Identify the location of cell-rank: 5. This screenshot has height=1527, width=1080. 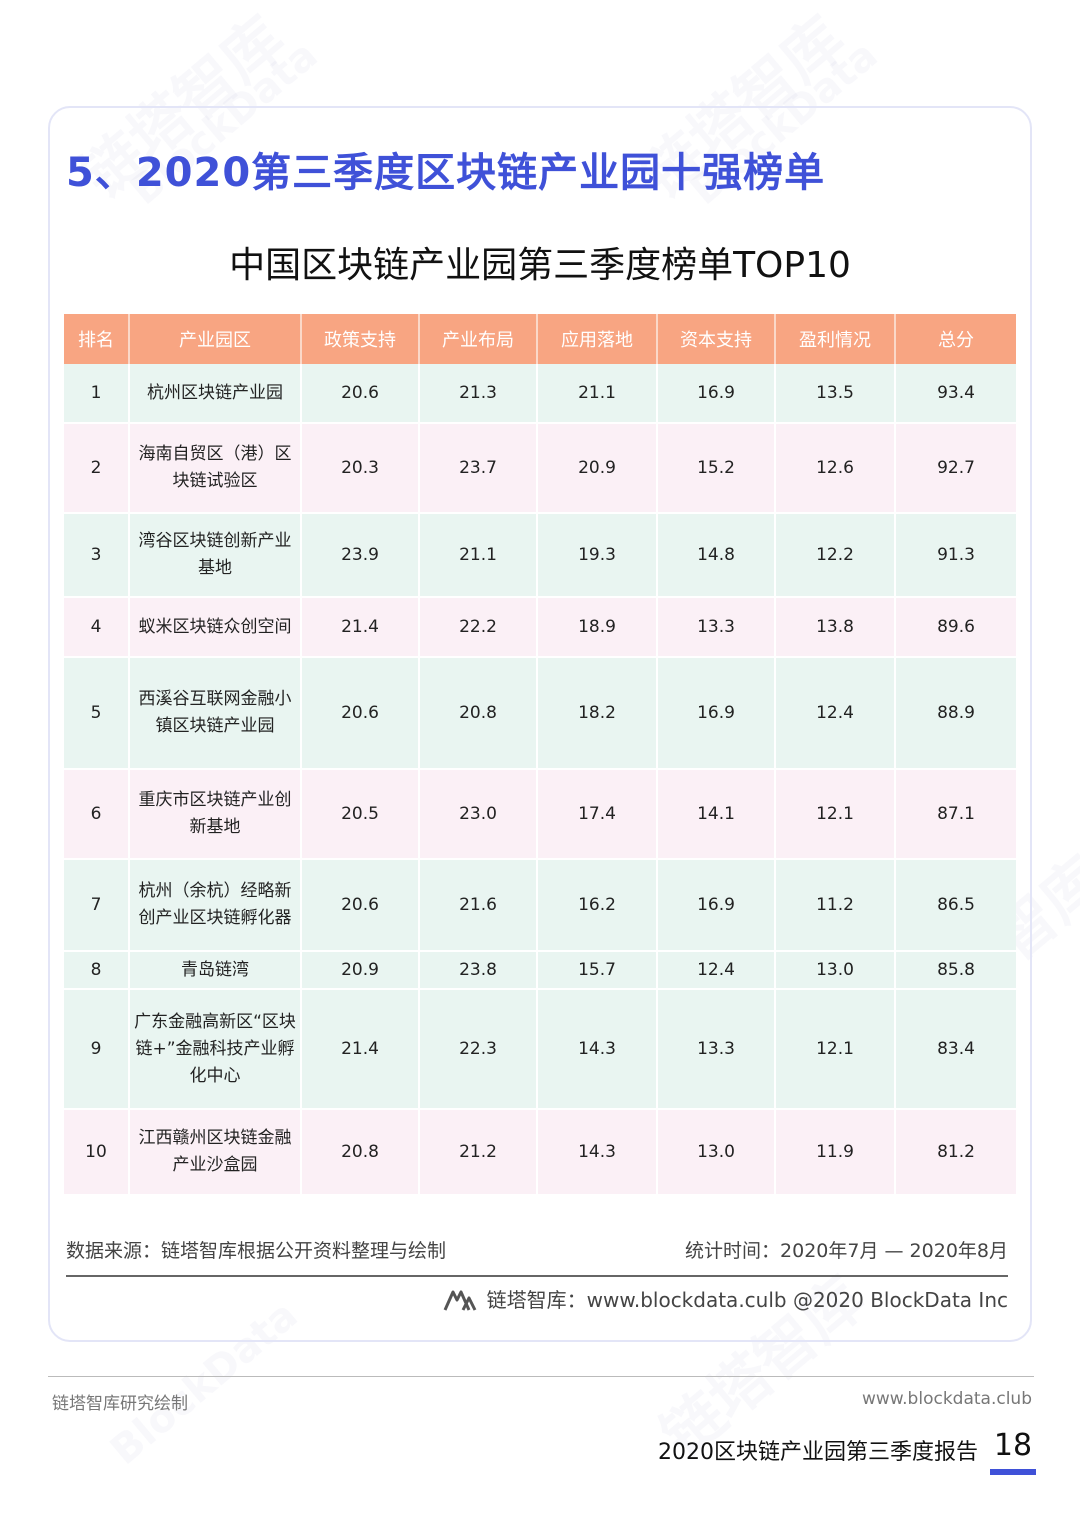
(97, 714).